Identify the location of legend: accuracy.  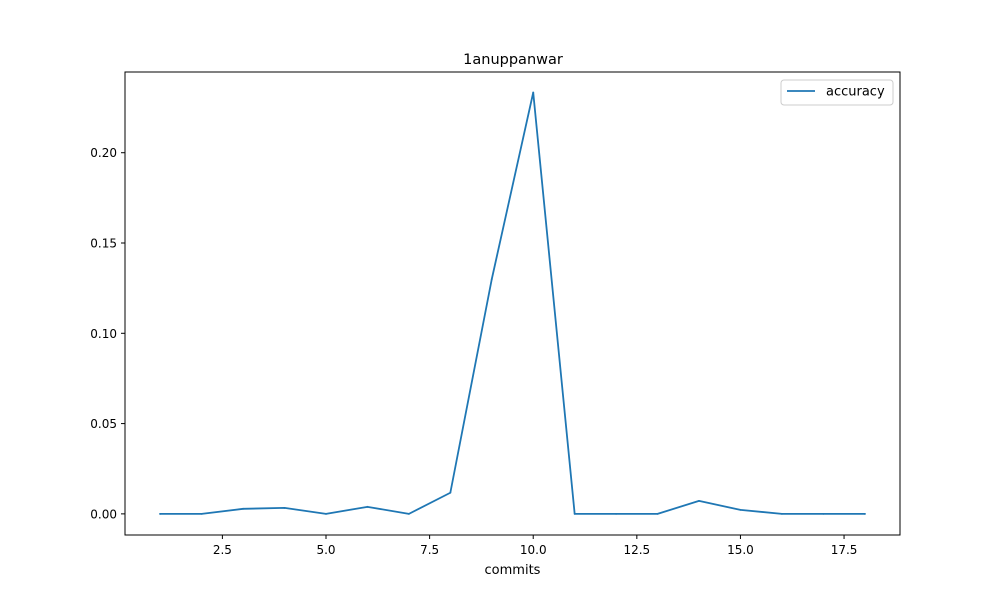
(837, 92).